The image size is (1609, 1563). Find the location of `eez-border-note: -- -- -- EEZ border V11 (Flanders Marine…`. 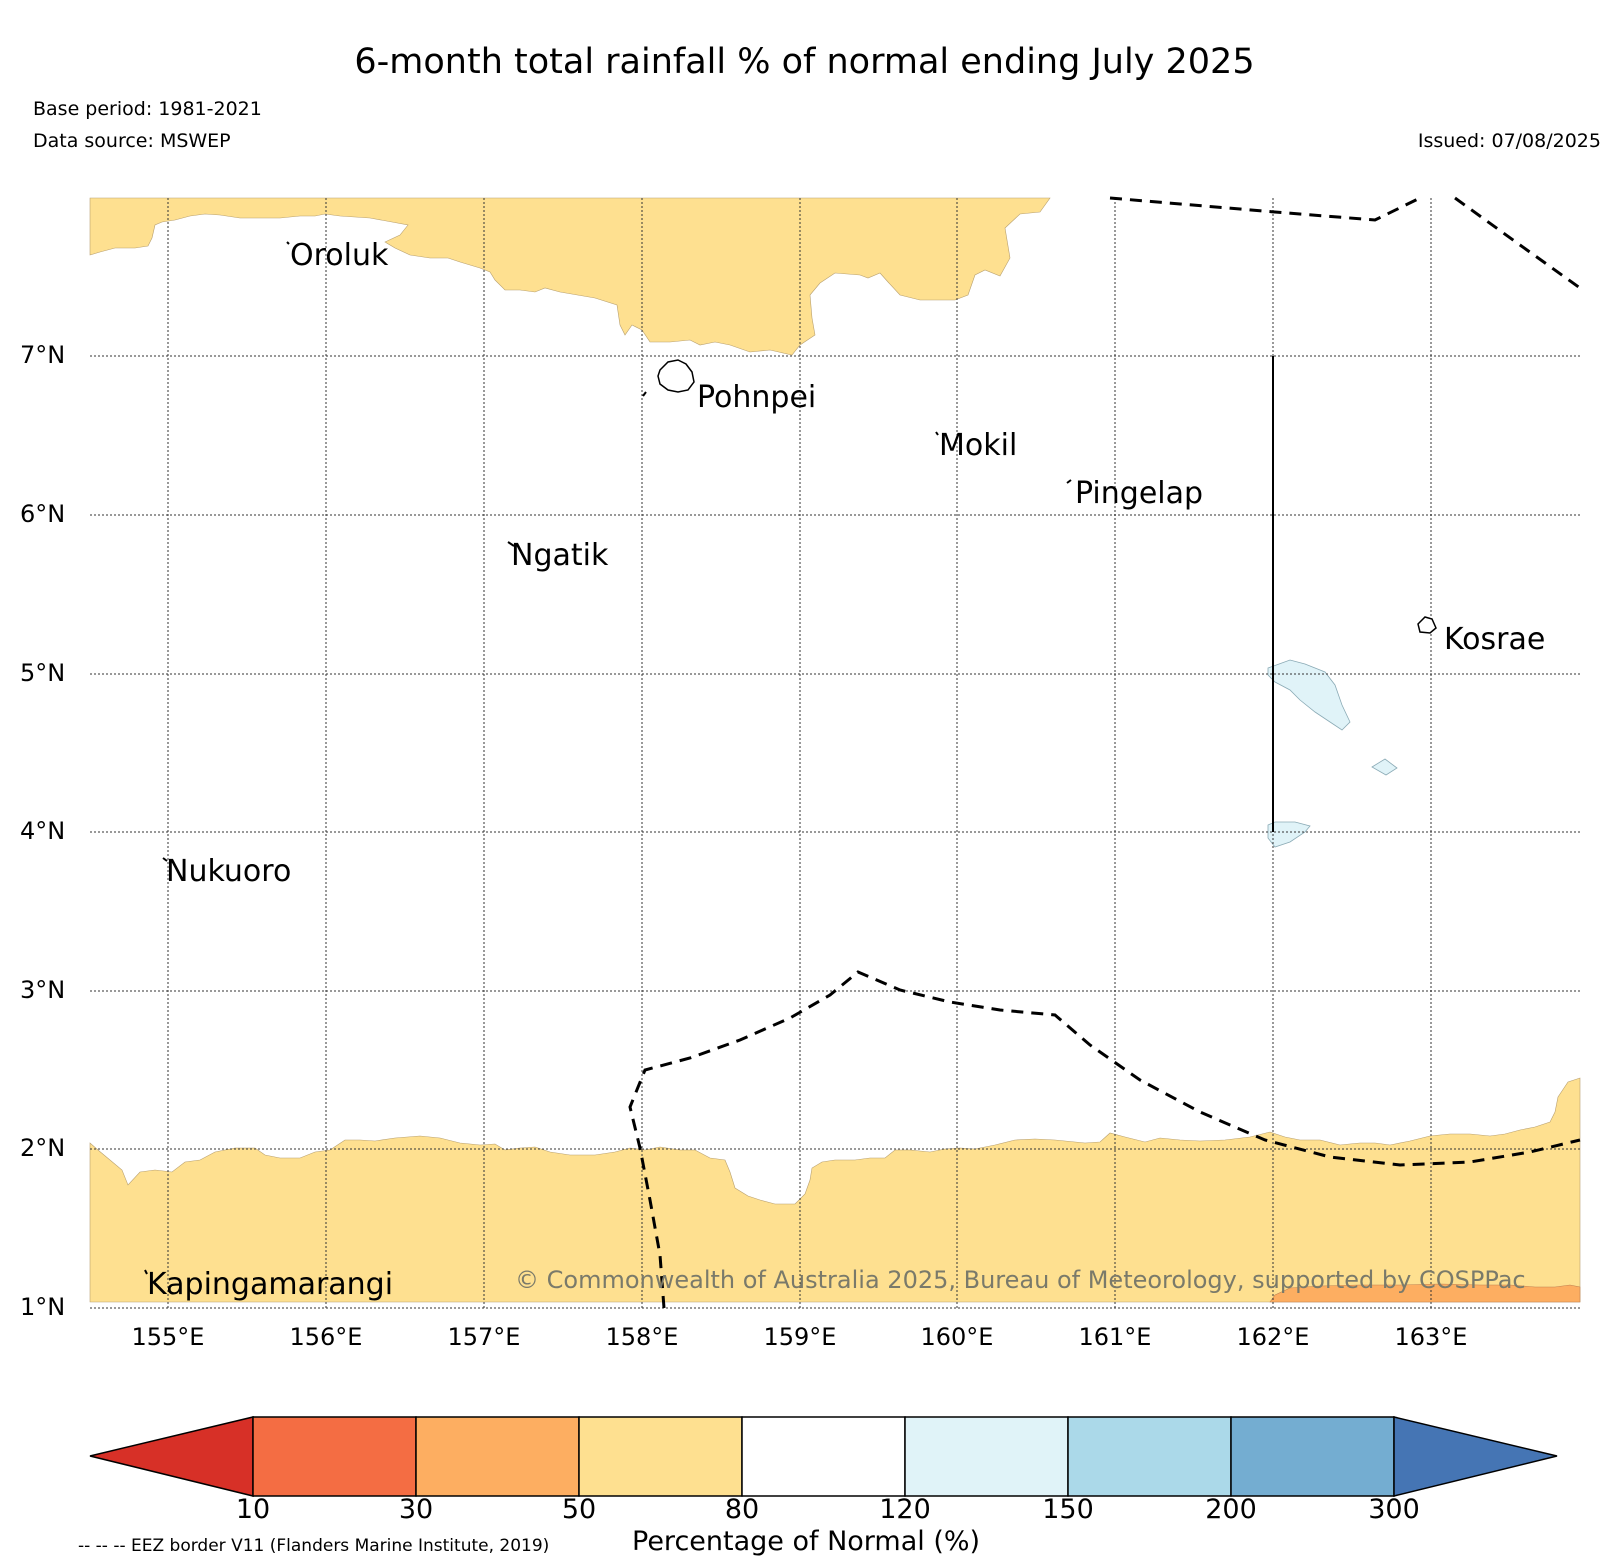

eez-border-note: -- -- -- EEZ border V11 (Flanders Marine… is located at coordinates (314, 1546).